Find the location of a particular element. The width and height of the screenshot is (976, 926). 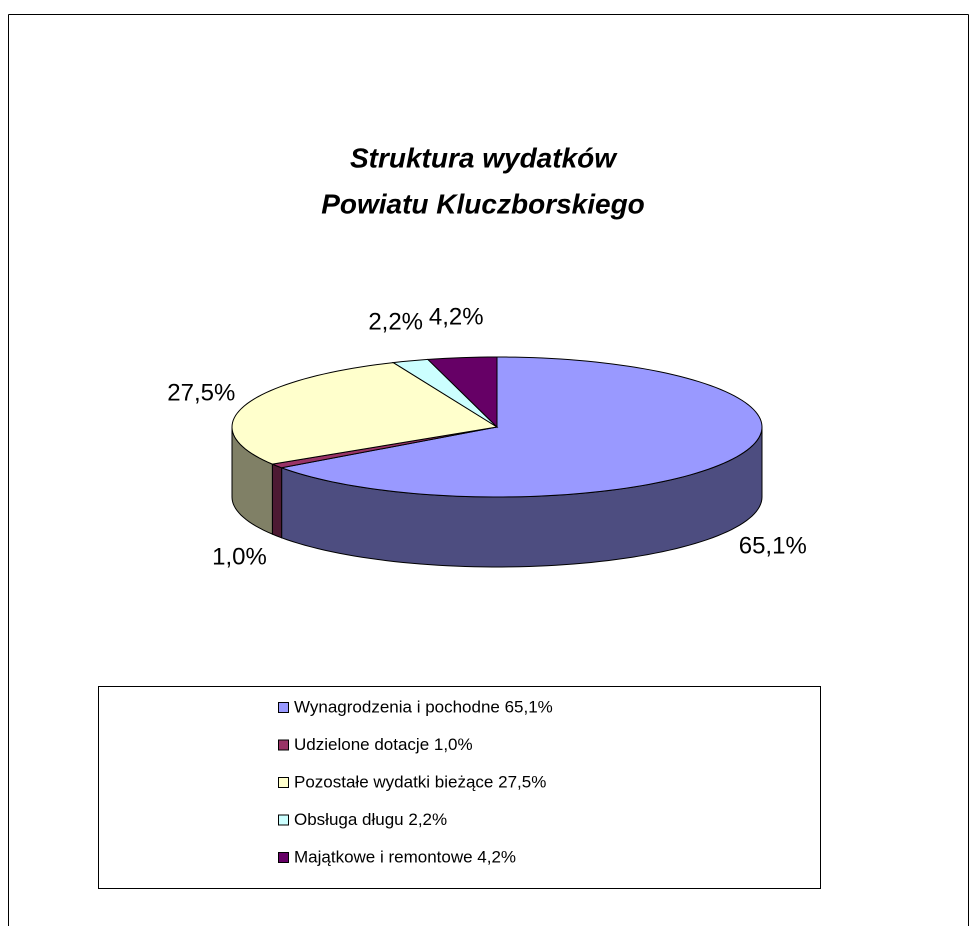

value-label: 2,2% is located at coordinates (395, 321).